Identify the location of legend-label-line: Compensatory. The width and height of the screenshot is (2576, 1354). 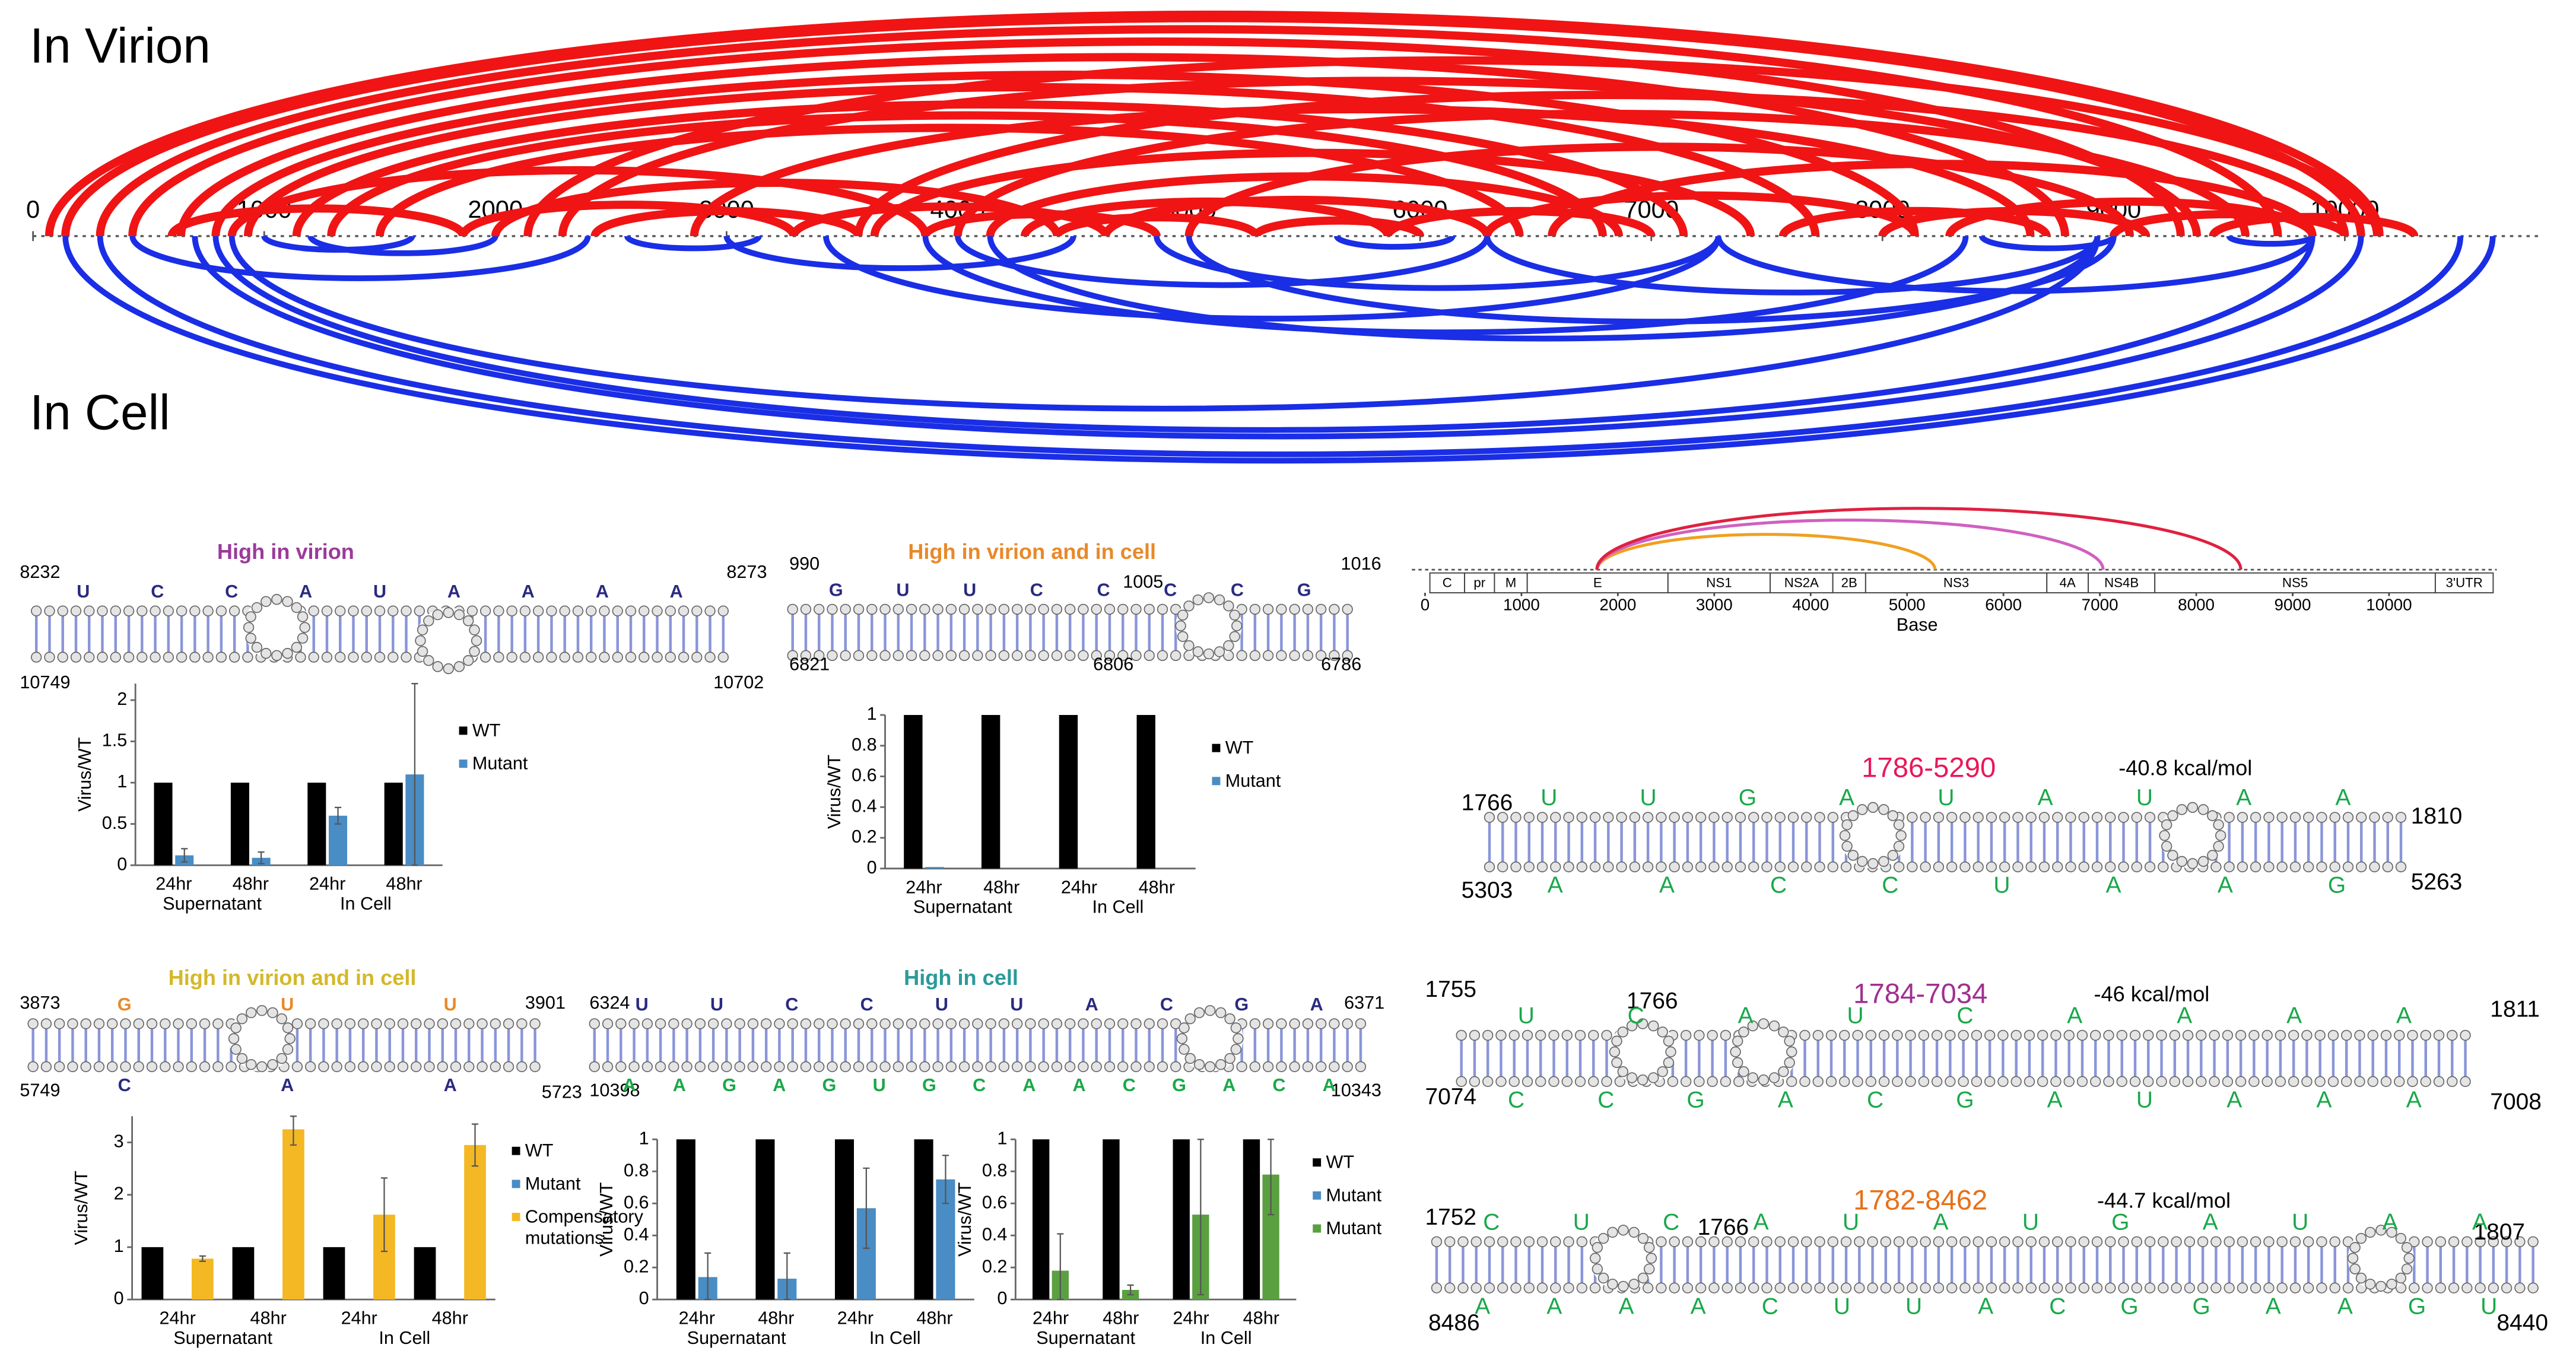
(584, 1217).